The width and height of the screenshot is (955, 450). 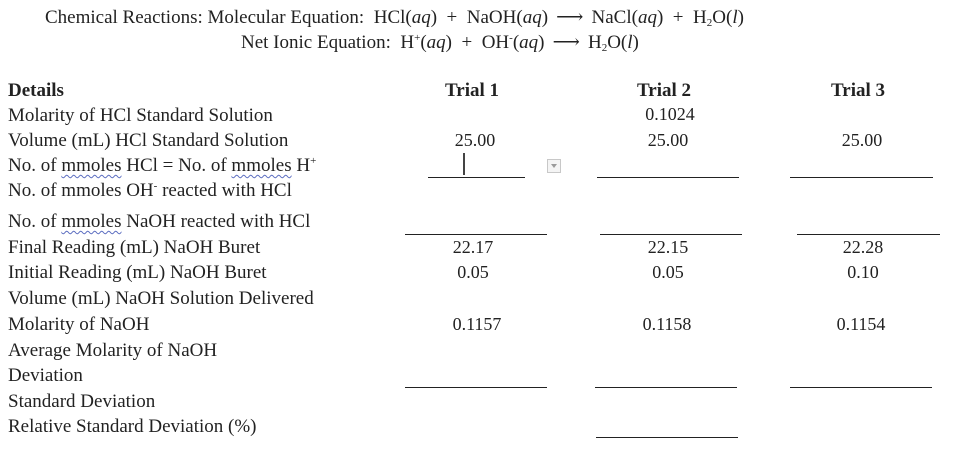 What do you see at coordinates (614, 17) in the screenshot?
I see `product-nacl: NaCl(` at bounding box center [614, 17].